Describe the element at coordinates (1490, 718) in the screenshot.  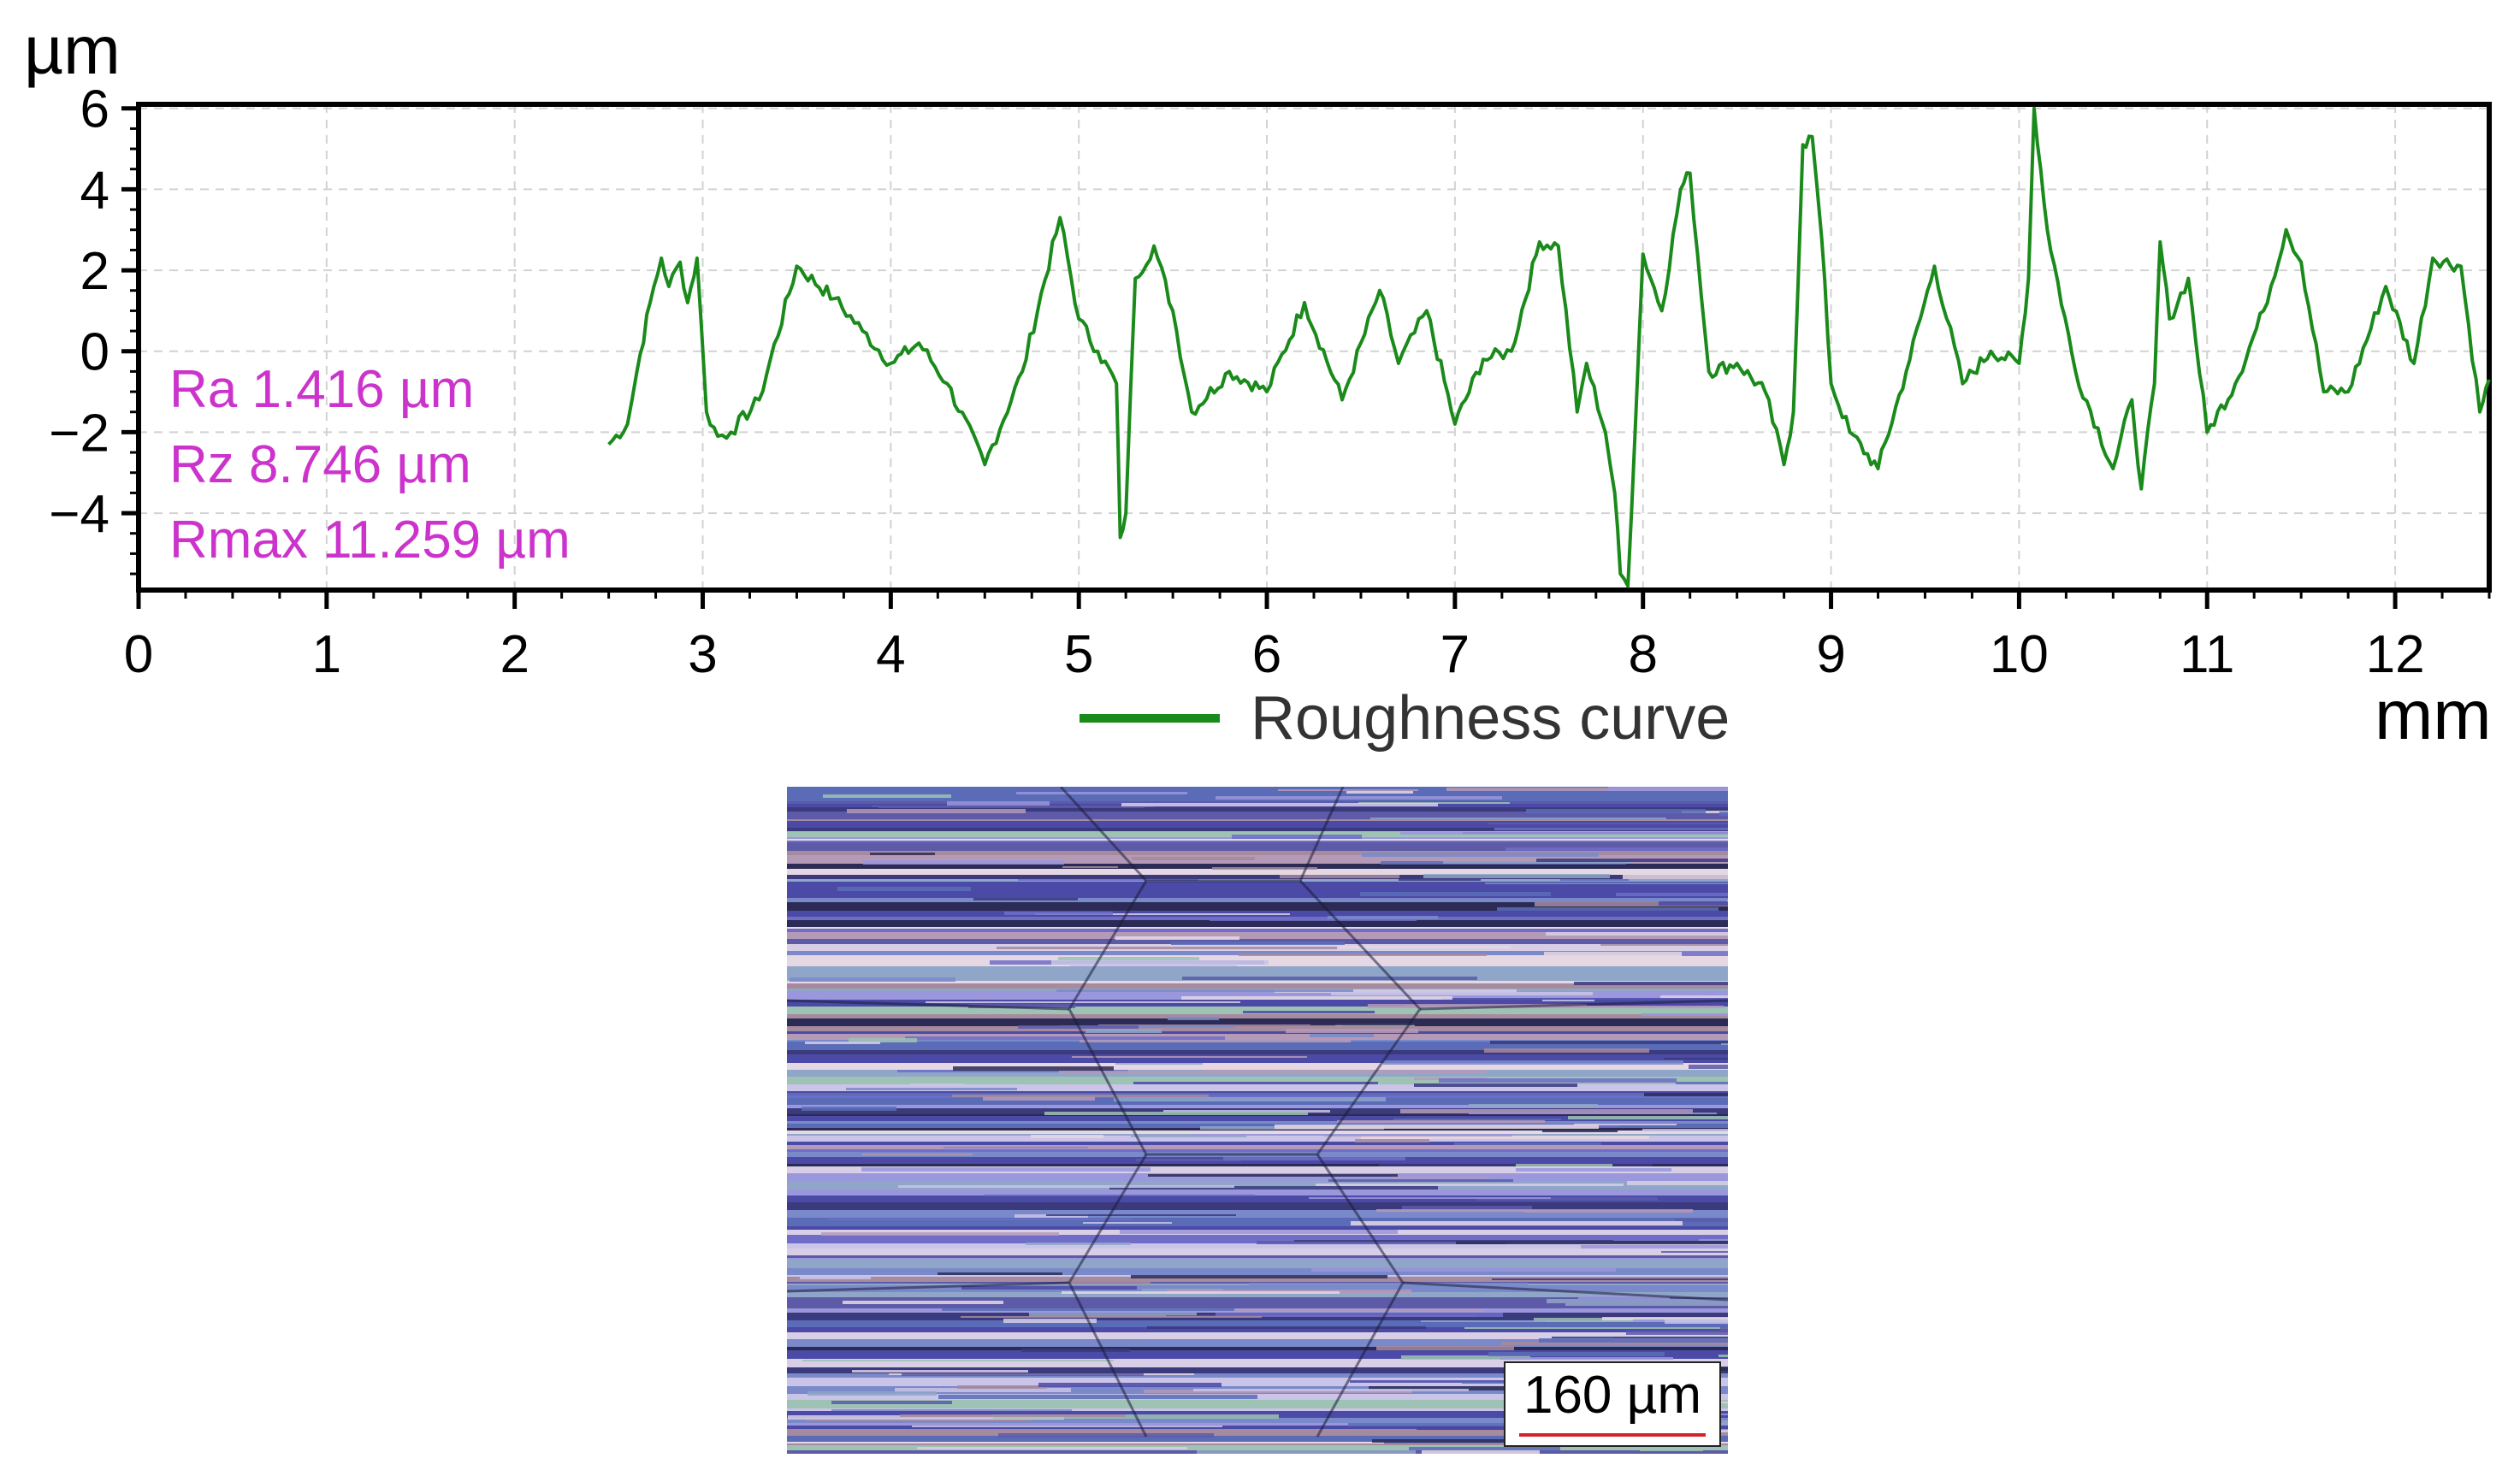
I see `legend-label: Roughness curve` at that location.